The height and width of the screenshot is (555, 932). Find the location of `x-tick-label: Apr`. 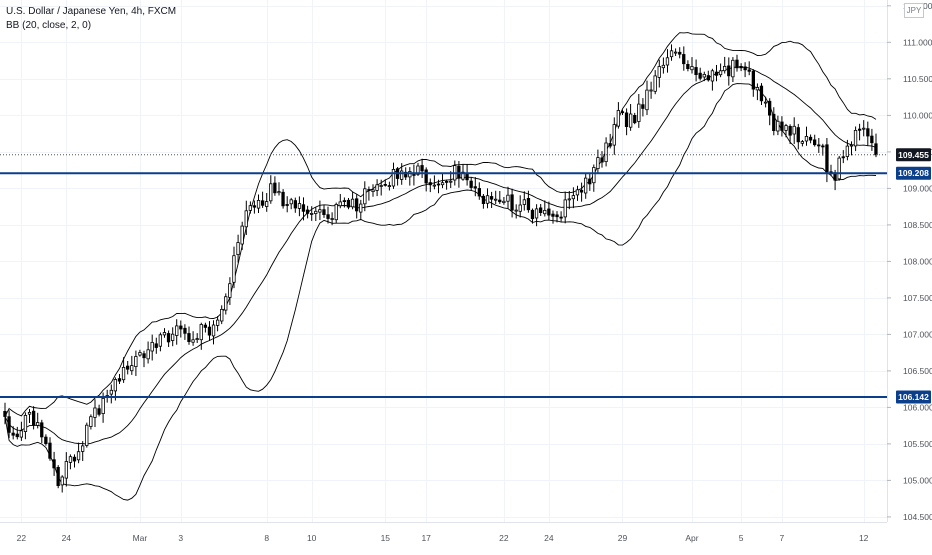

x-tick-label: Apr is located at coordinates (691, 538).